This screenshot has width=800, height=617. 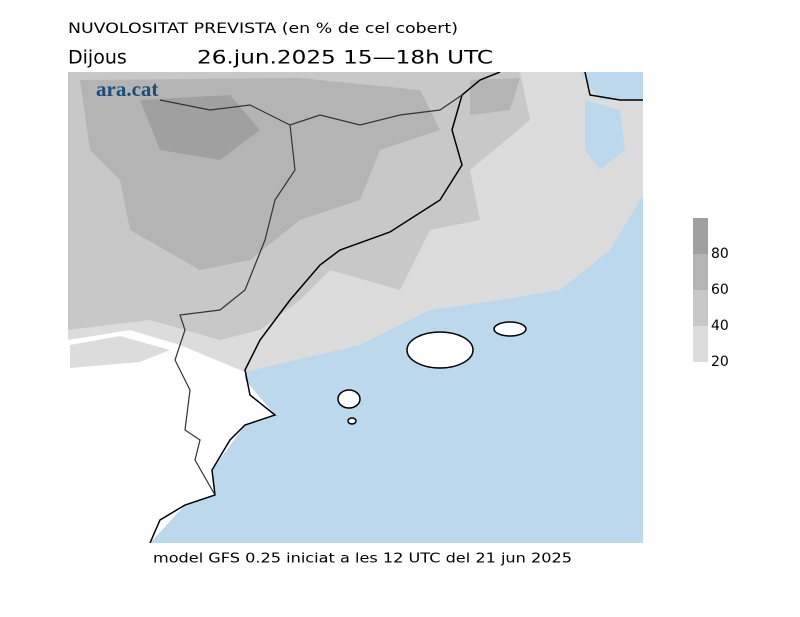 What do you see at coordinates (97, 58) in the screenshot?
I see `day-label: Dijous` at bounding box center [97, 58].